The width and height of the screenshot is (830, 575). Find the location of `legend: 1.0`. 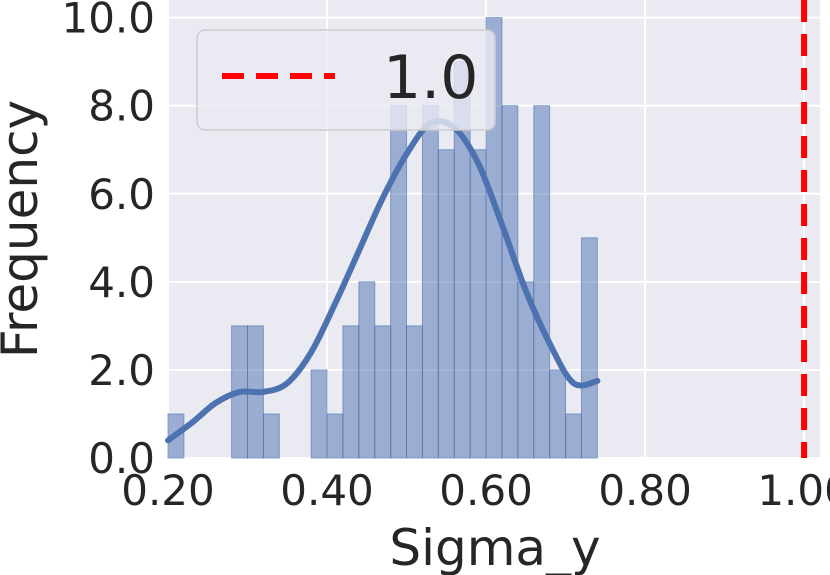

legend: 1.0 is located at coordinates (346, 80).